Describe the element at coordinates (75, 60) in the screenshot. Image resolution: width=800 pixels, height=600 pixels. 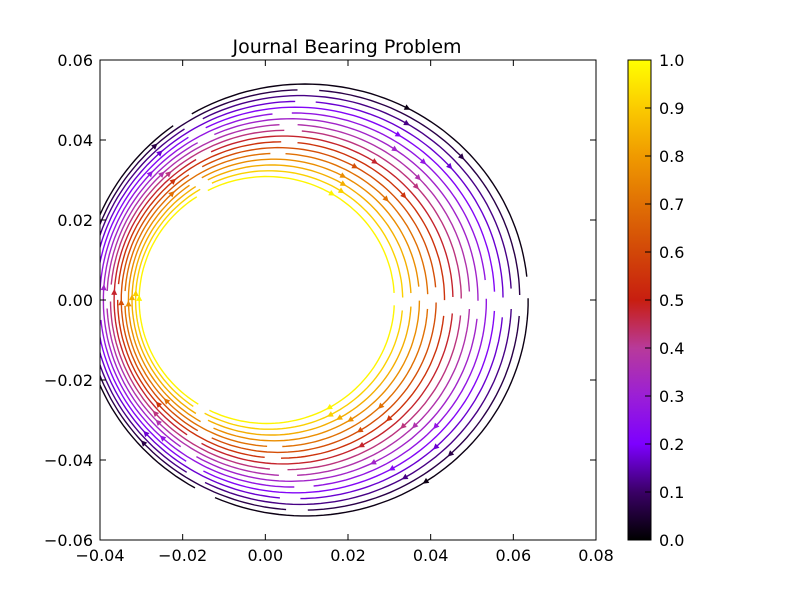
I see `y-tick-label: 0.06` at that location.